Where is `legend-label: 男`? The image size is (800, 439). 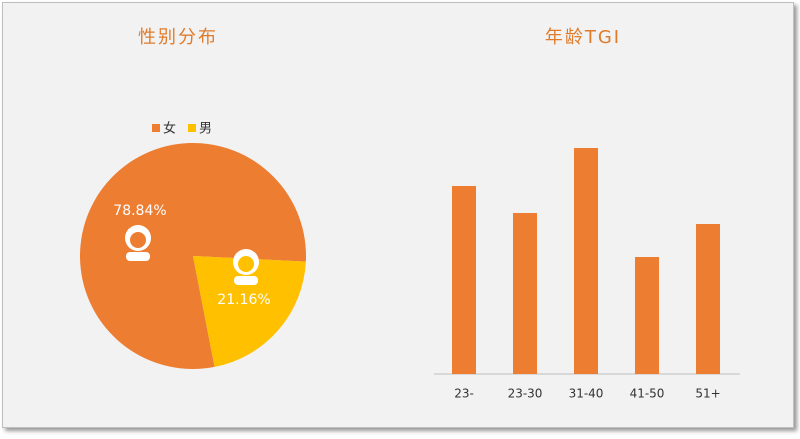
legend-label: 男 is located at coordinates (205, 129).